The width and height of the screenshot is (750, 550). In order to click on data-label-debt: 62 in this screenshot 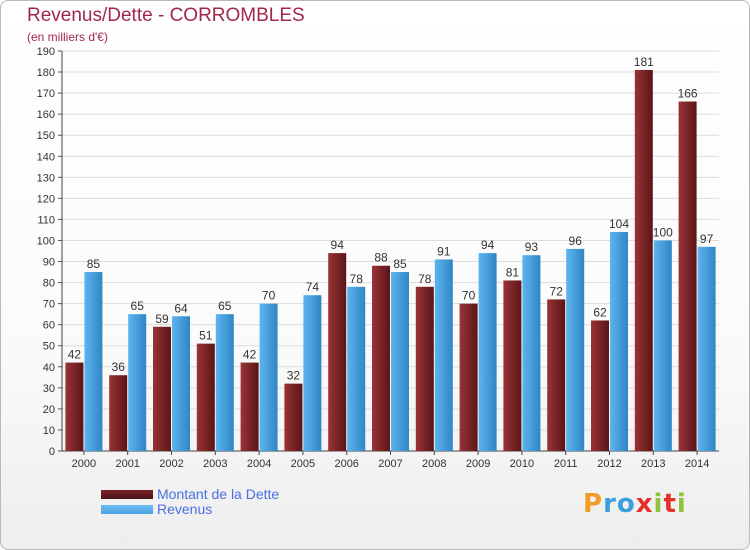, I will do `click(600, 312)`.